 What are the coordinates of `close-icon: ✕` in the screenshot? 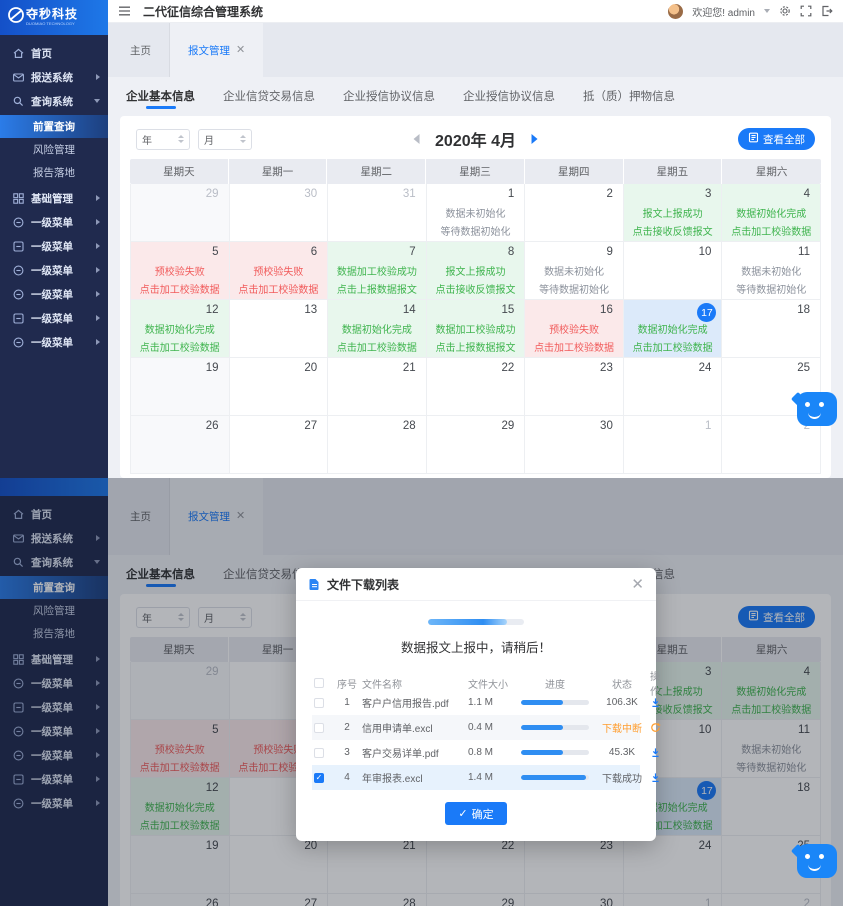 It's located at (637, 584).